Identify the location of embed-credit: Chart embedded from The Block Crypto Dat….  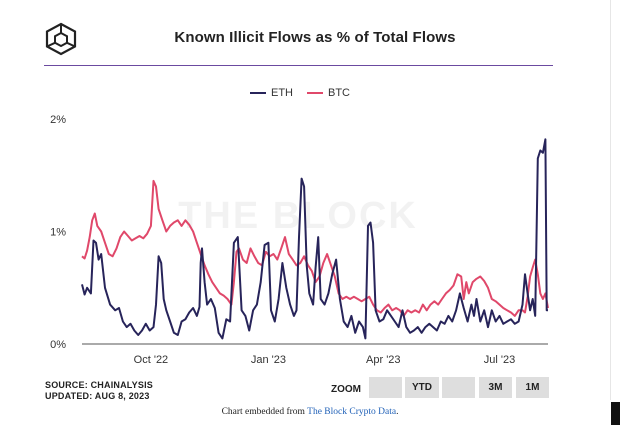
(310, 412).